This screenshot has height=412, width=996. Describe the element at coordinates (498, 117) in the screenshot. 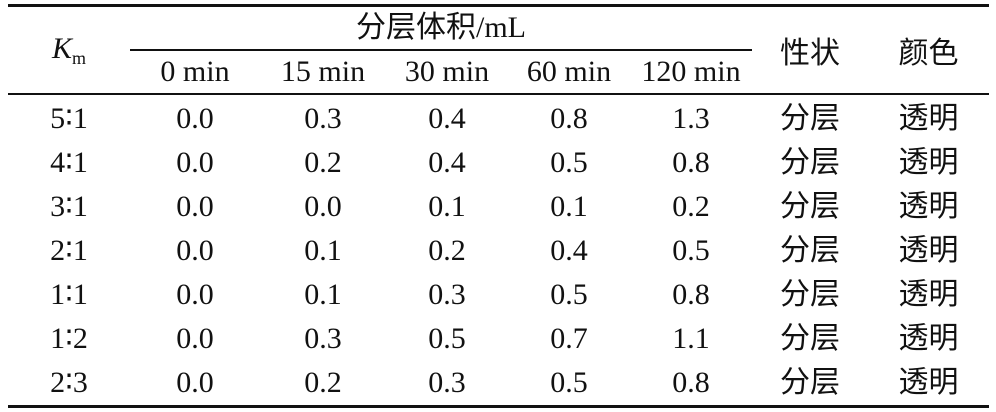

I see `table-row: 5∶1 0.0 0.3 0.4 0.8 1.3 分层 透明` at that location.